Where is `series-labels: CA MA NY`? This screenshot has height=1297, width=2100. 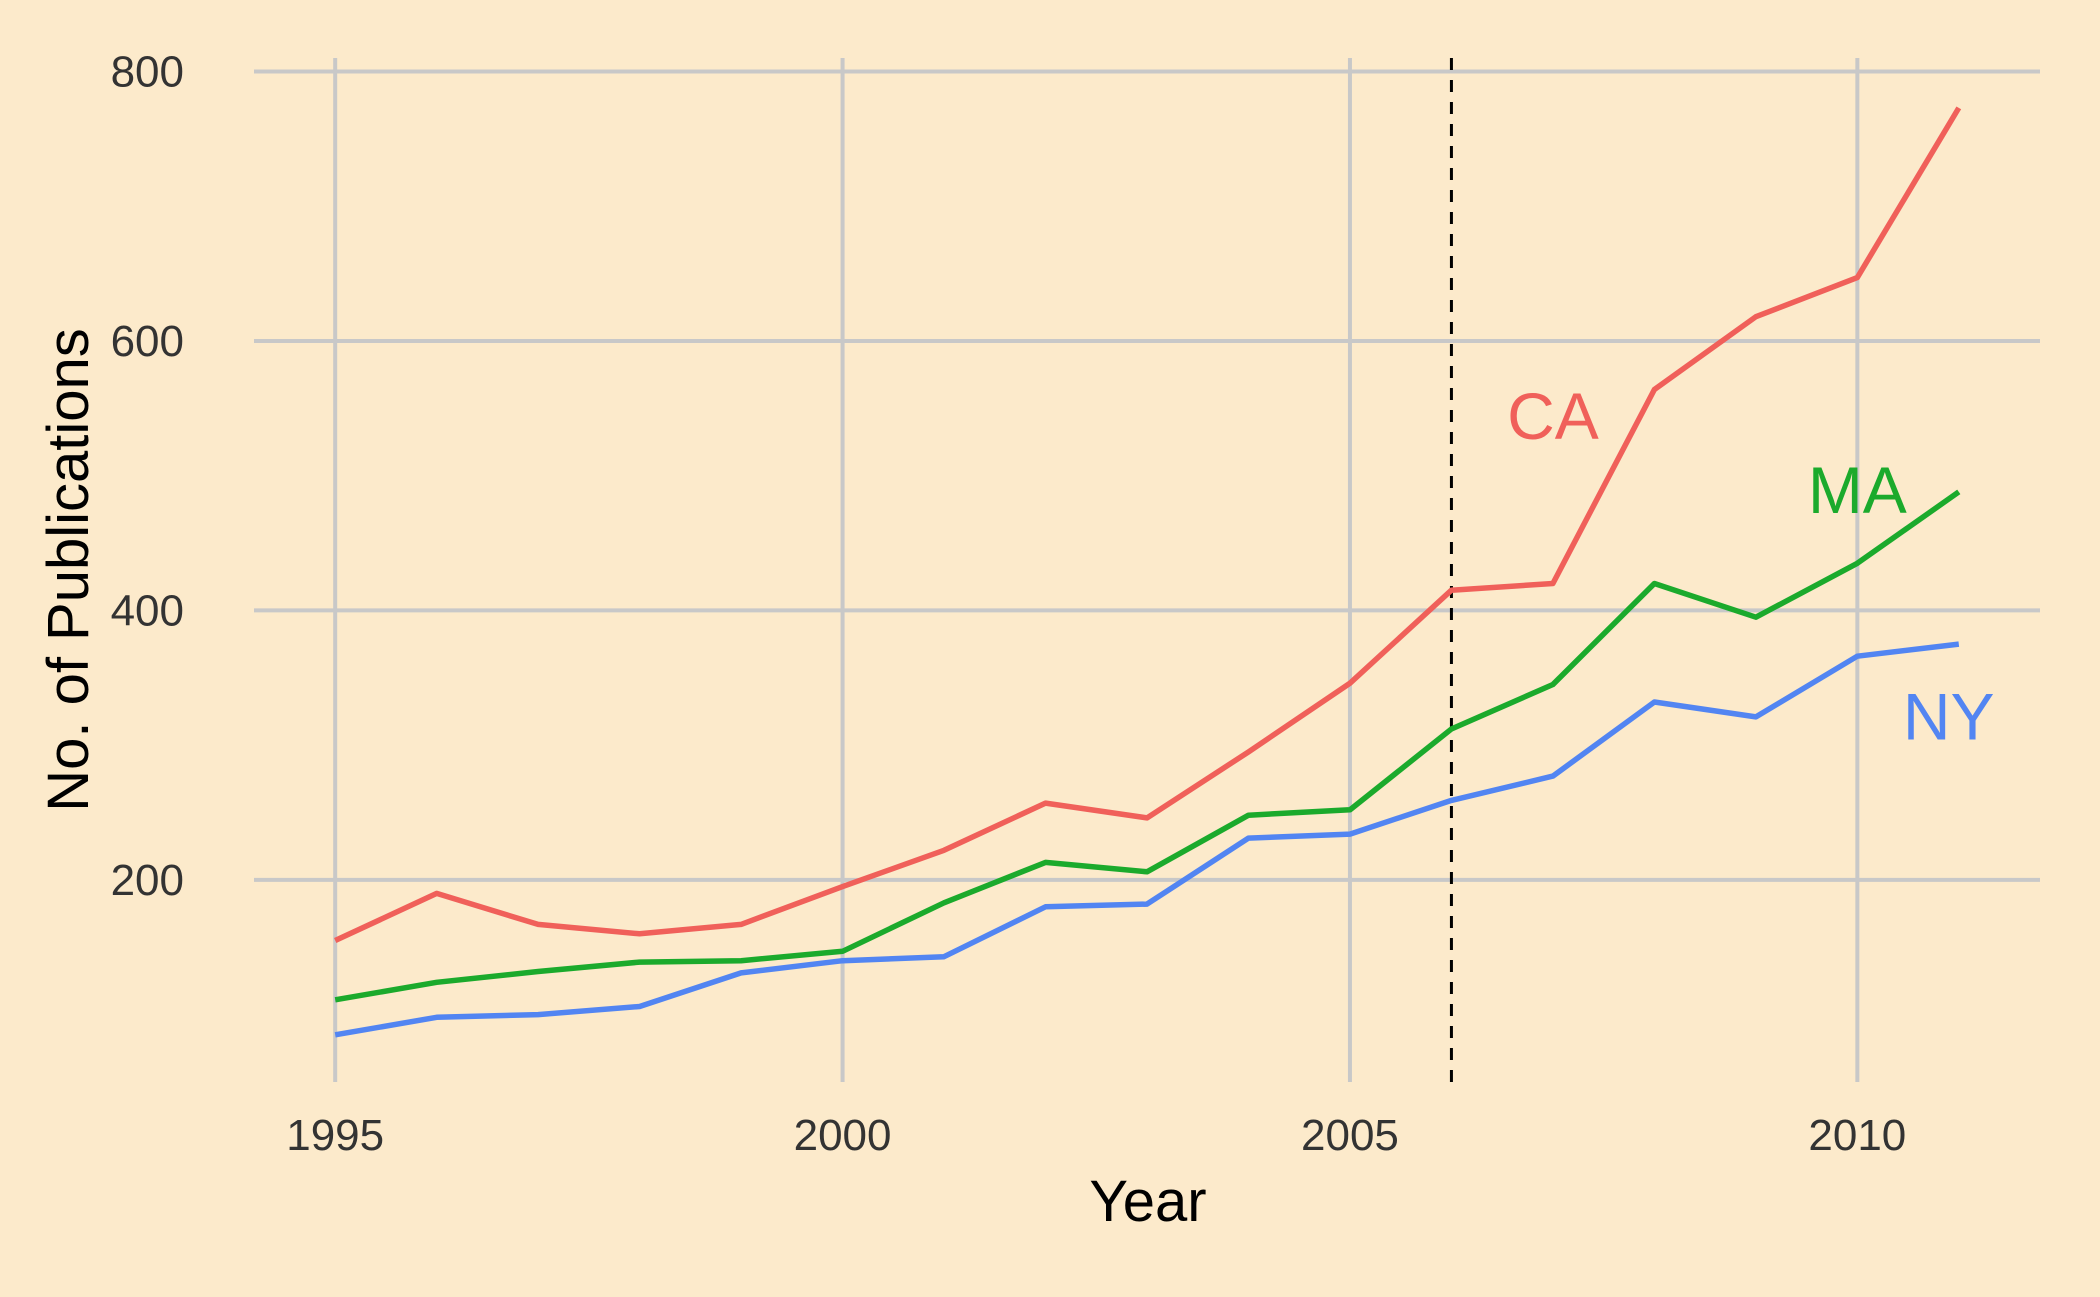 series-labels: CA MA NY is located at coordinates (1750, 566).